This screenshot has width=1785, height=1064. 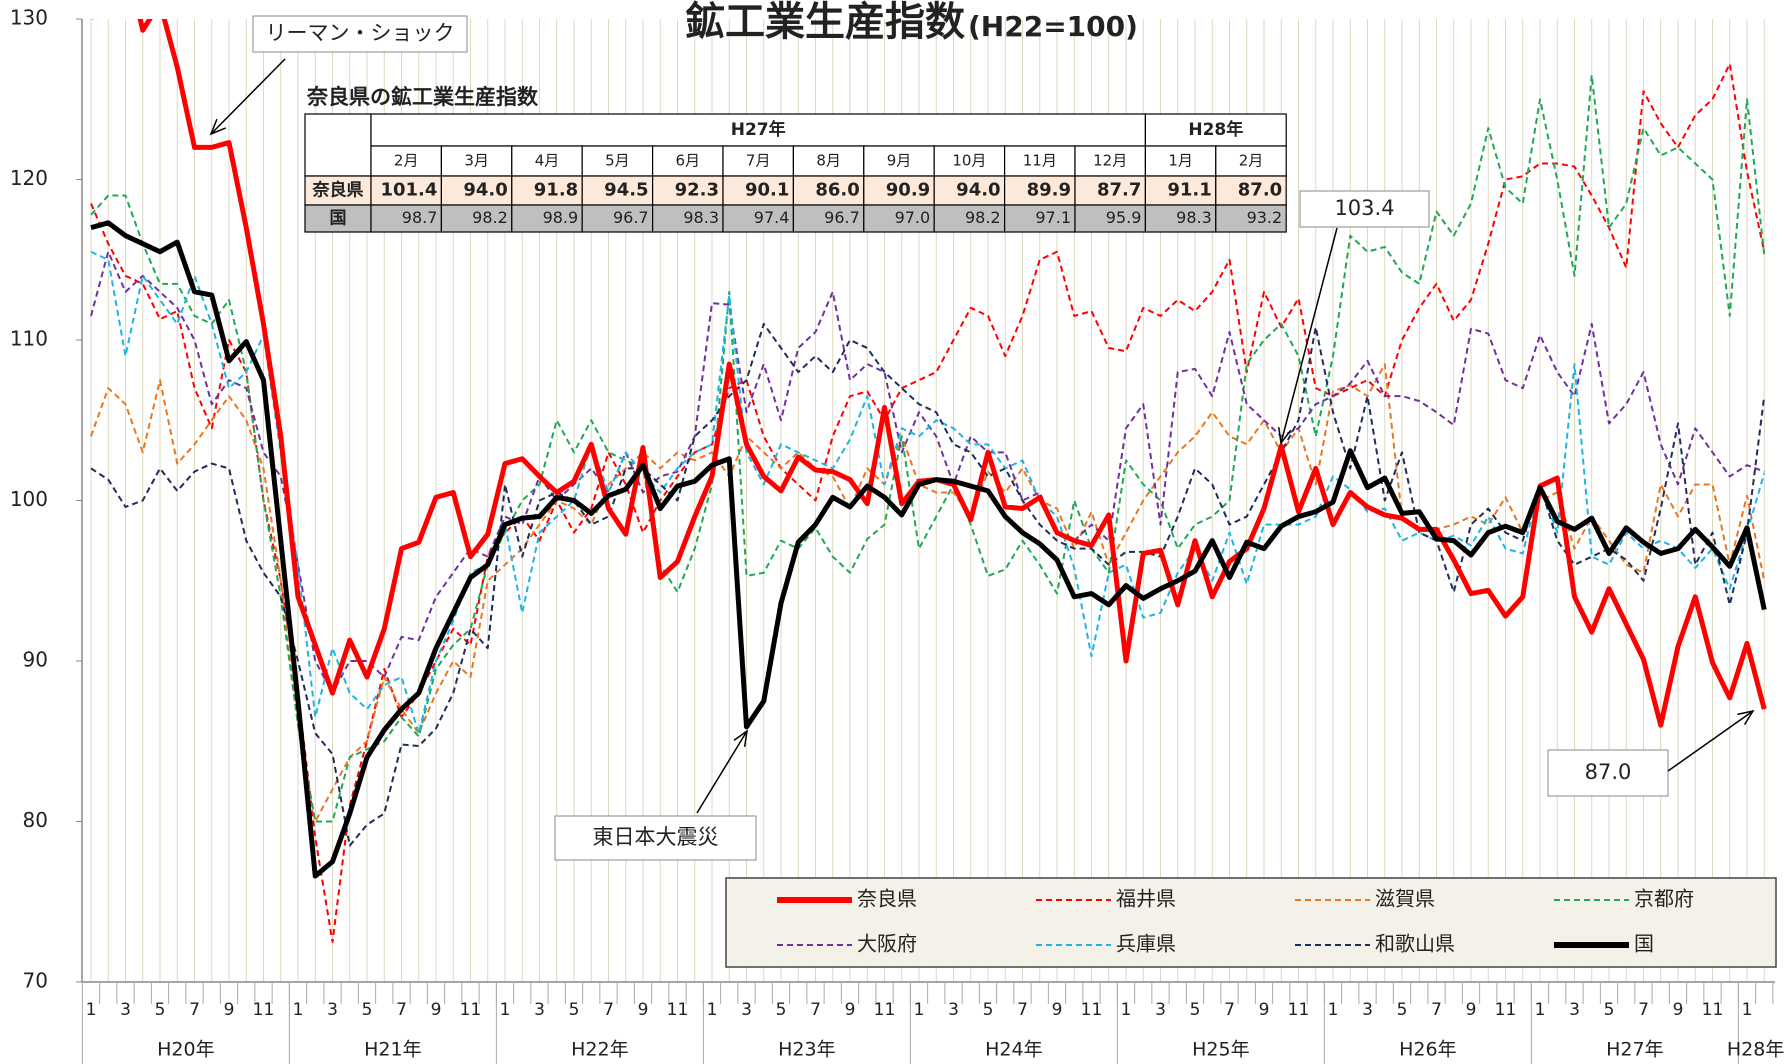 I want to click on x-group-label: H22年, so click(x=599, y=1050).